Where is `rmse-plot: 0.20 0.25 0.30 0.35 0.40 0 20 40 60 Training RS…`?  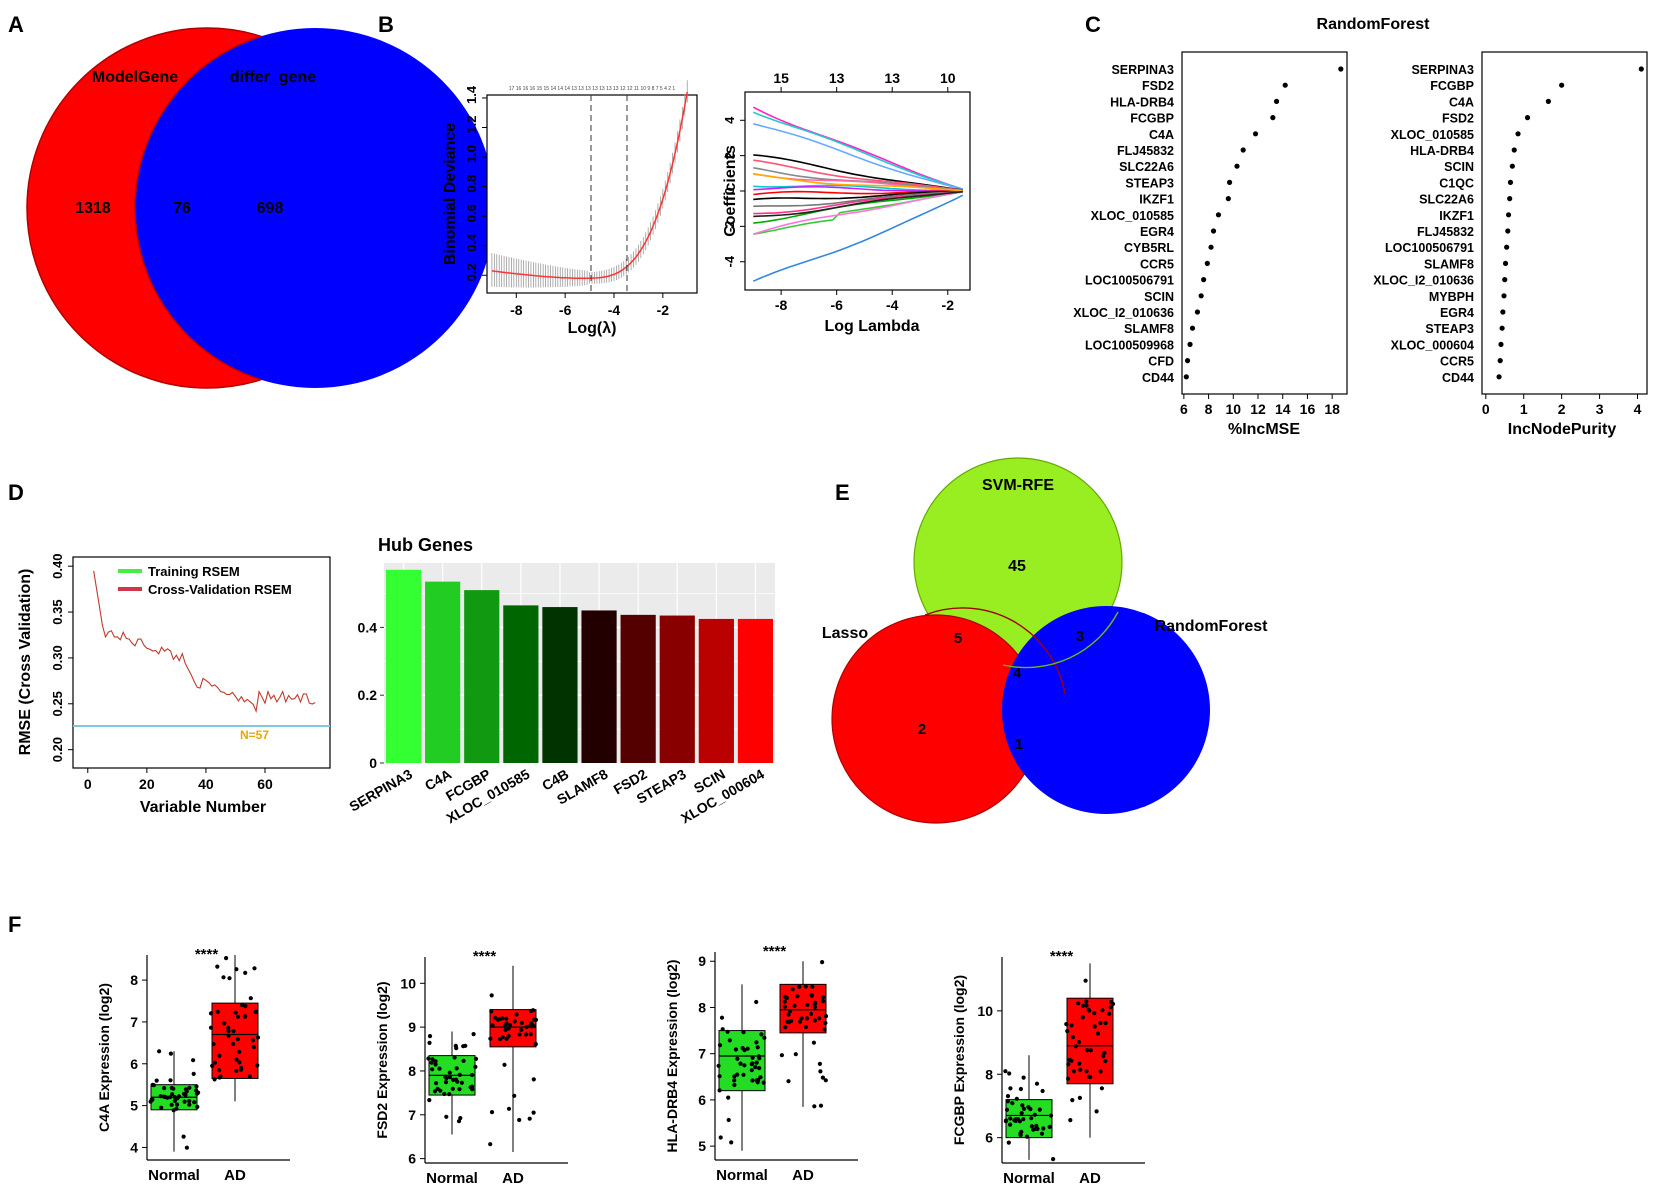 rmse-plot: 0.20 0.25 0.30 0.35 0.40 0 20 40 60 Training RS… is located at coordinates (174, 685).